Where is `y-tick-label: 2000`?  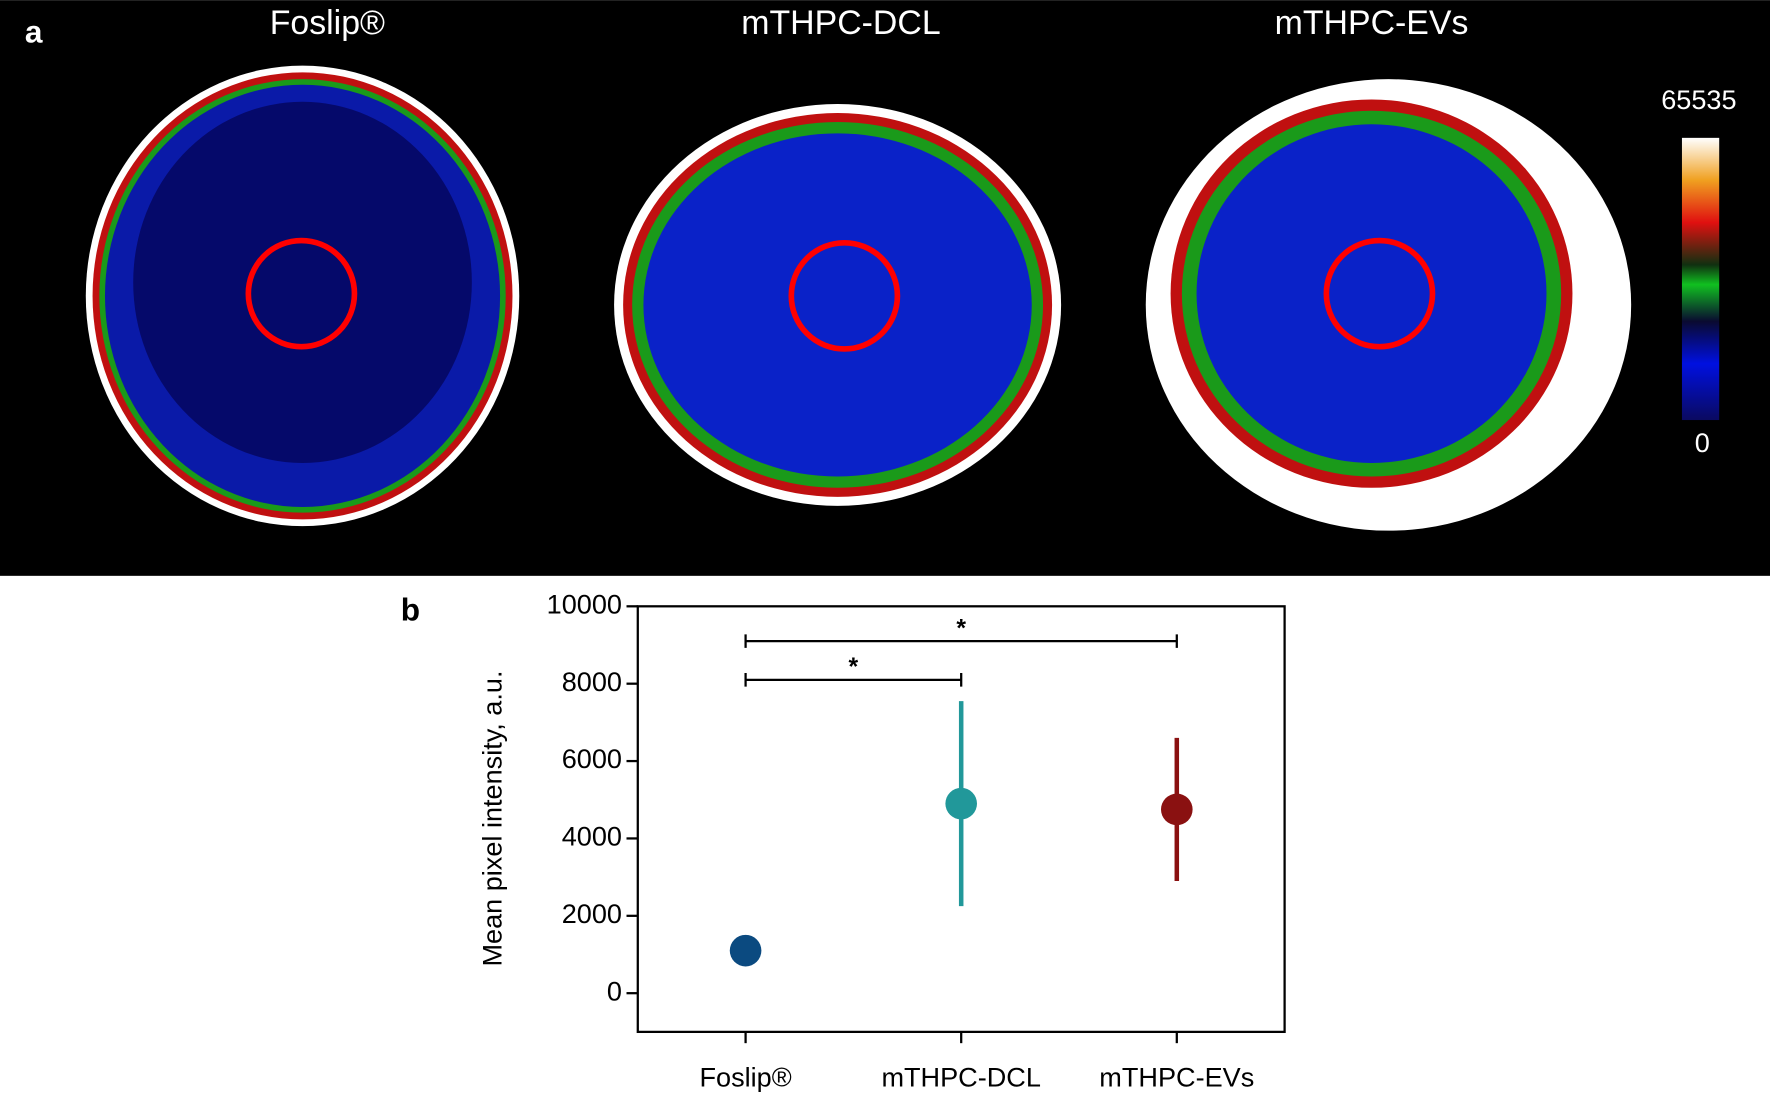 y-tick-label: 2000 is located at coordinates (592, 913).